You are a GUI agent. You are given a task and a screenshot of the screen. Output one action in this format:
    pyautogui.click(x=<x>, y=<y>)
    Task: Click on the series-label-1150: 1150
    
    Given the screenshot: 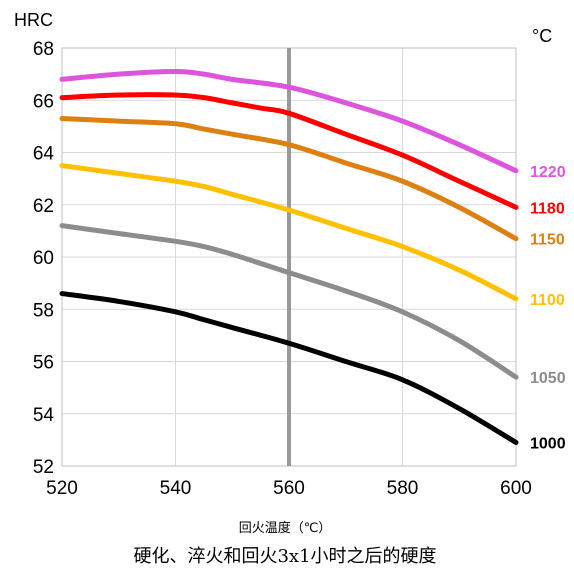 What is the action you would take?
    pyautogui.click(x=547, y=240)
    